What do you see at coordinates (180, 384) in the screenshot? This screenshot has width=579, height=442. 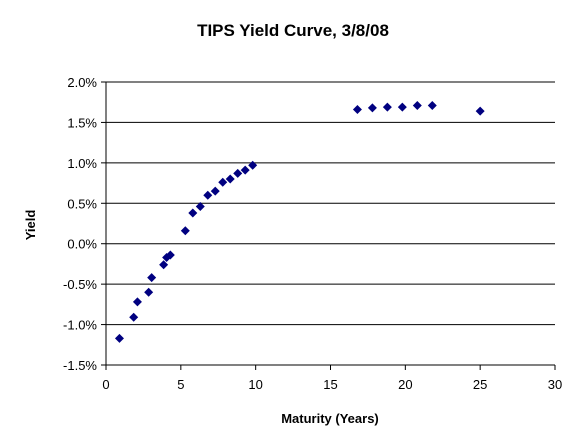 I see `x-tick-label: 5` at bounding box center [180, 384].